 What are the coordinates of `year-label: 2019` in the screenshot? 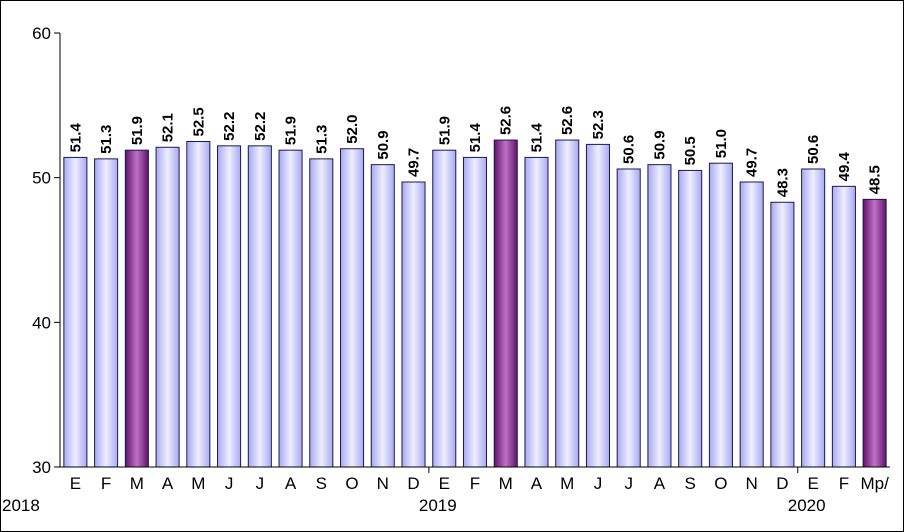 It's located at (438, 505).